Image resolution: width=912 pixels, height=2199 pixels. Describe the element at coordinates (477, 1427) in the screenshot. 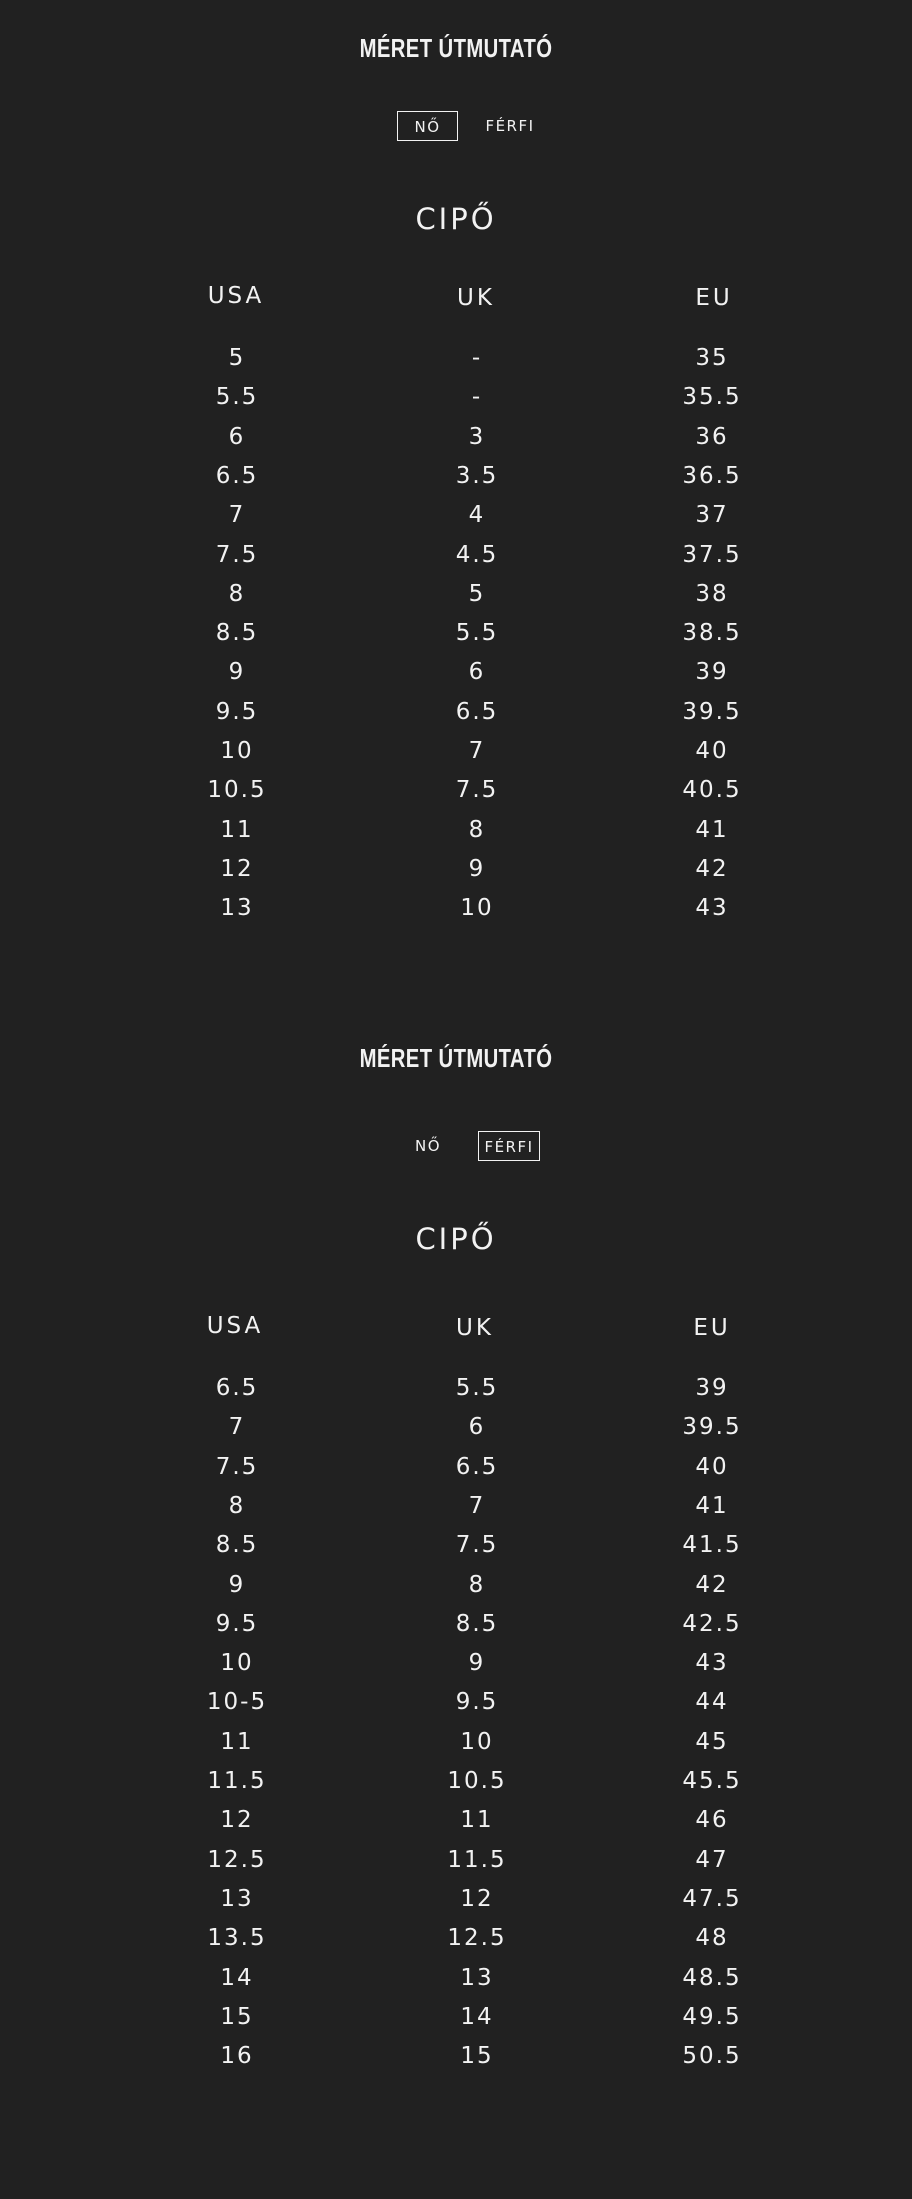

I see `size-cell-uk: 6` at that location.